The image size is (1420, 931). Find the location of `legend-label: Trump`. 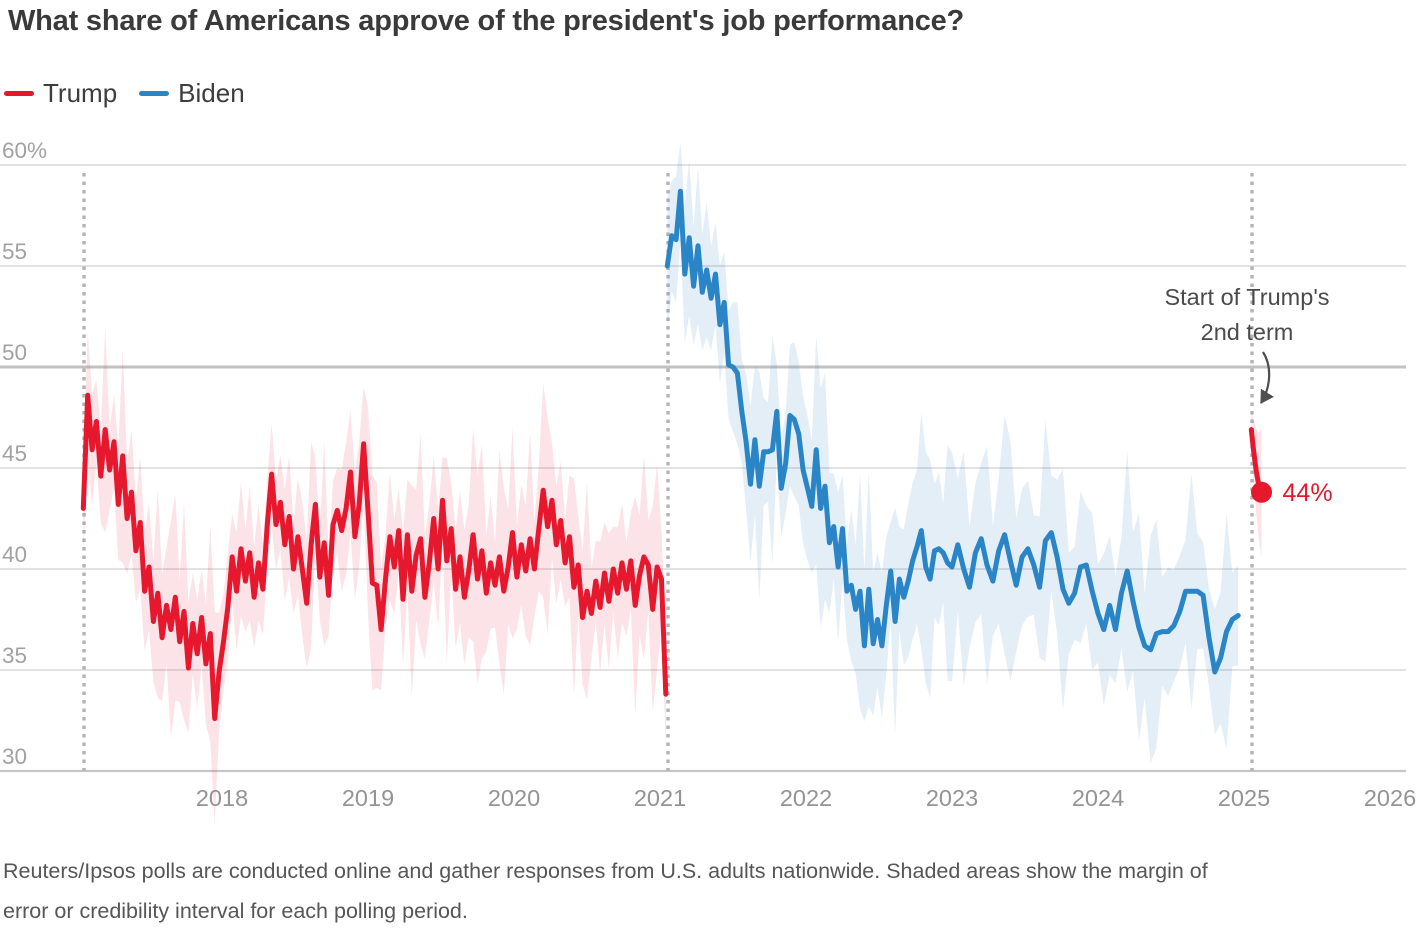

legend-label: Trump is located at coordinates (80, 93).